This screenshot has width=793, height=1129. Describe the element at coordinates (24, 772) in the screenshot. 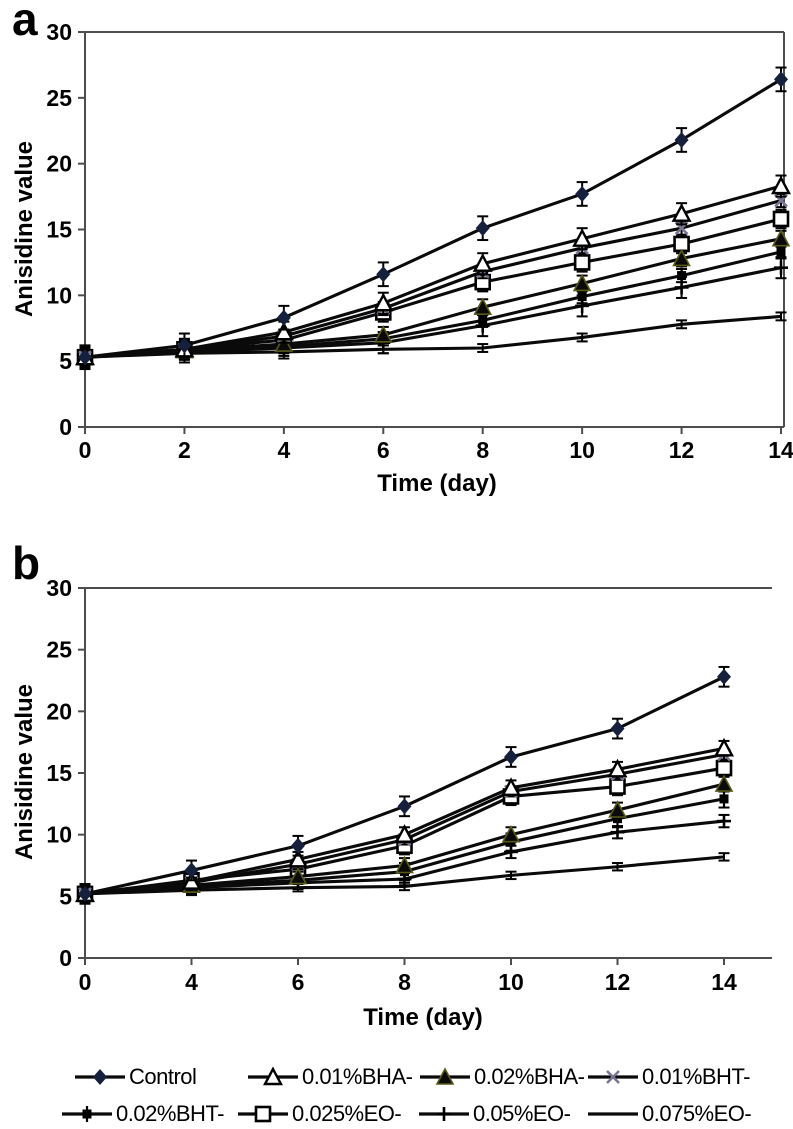

I see `chart-b-y-axis-label: Anisidine value` at that location.